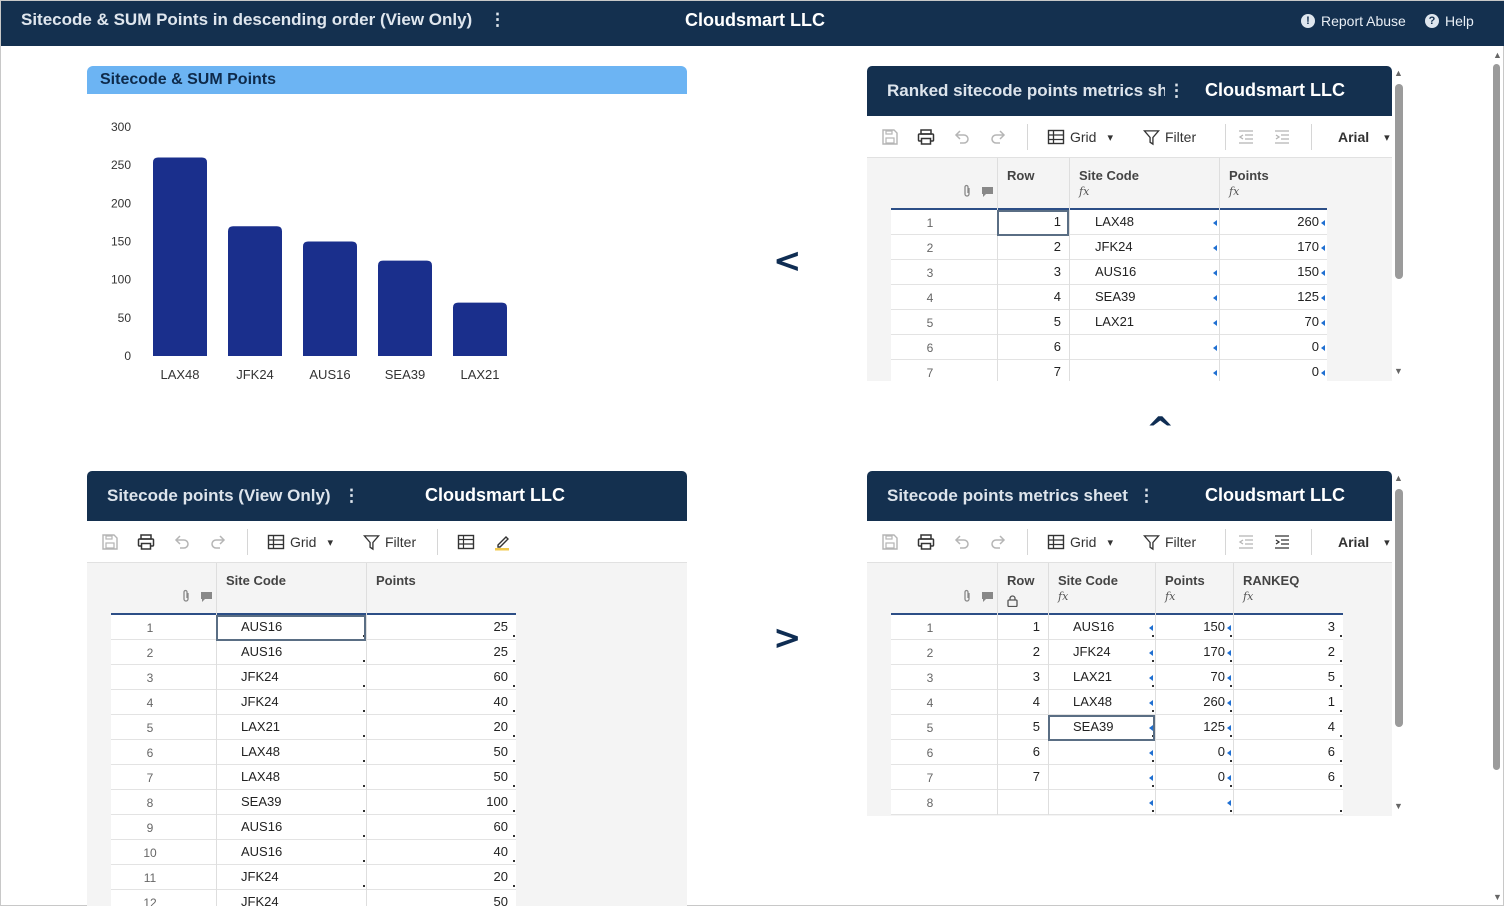 The image size is (1504, 906). What do you see at coordinates (313, 802) in the screenshot?
I see `table-row: 8 SEA39 100` at bounding box center [313, 802].